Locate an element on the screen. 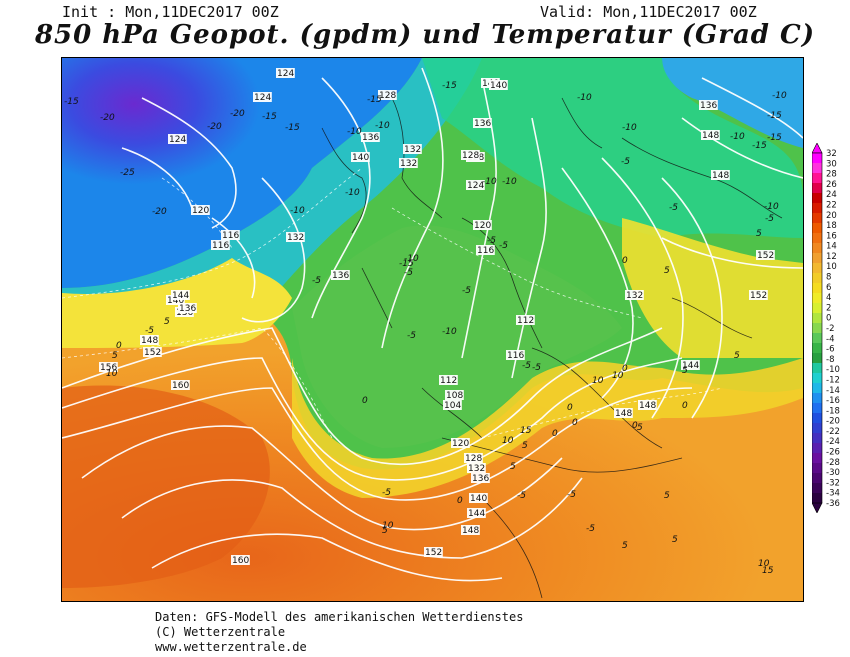 Image resolution: width=850 pixels, height=657 pixels. green-tongue-central is located at coordinates (457, 336).